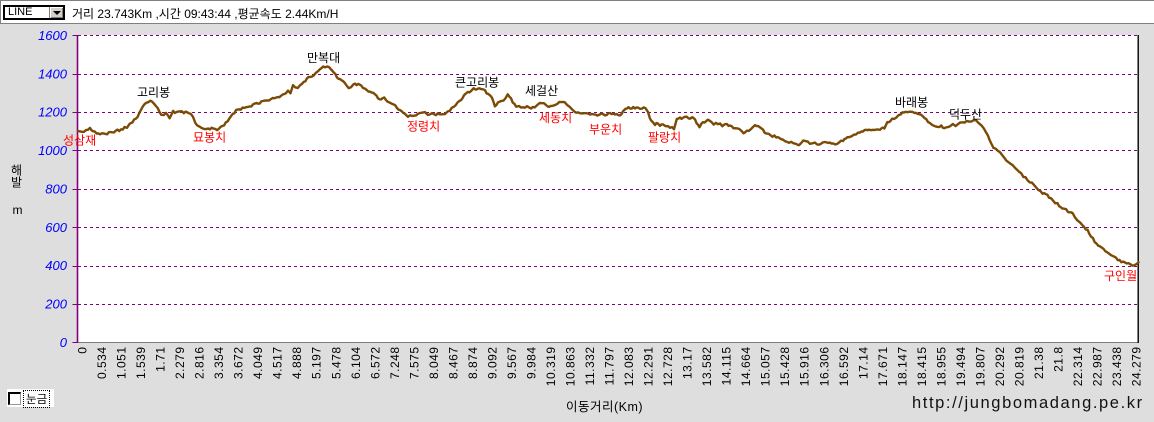 Image resolution: width=1154 pixels, height=422 pixels. What do you see at coordinates (492, 363) in the screenshot?
I see `svg-text: 9.092` at bounding box center [492, 363].